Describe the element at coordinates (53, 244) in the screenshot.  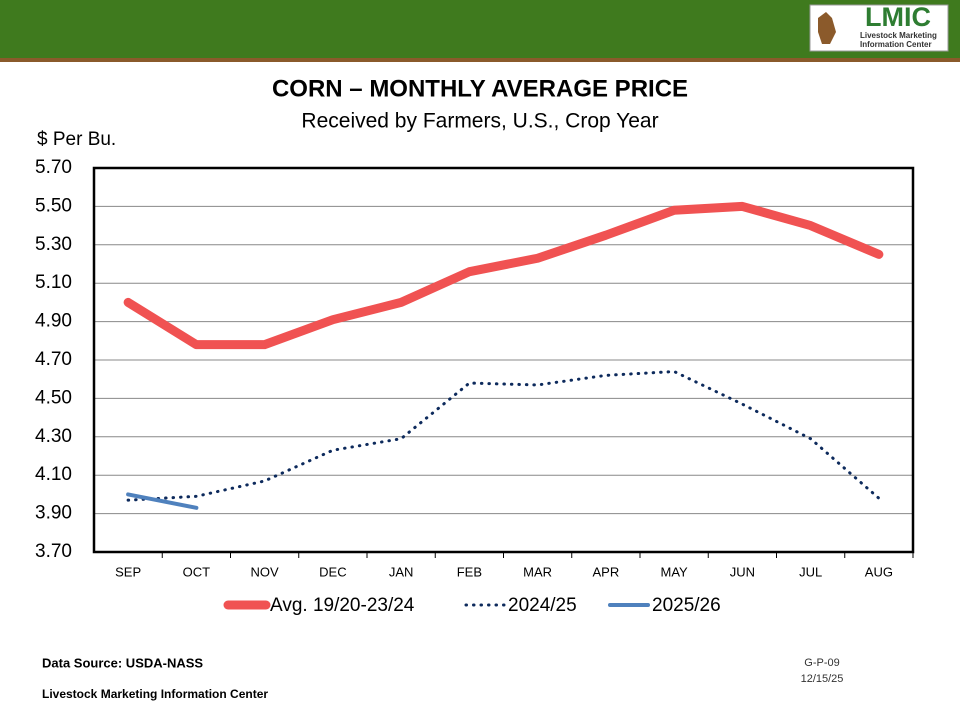
I see `y-tick-label: 5.30` at that location.